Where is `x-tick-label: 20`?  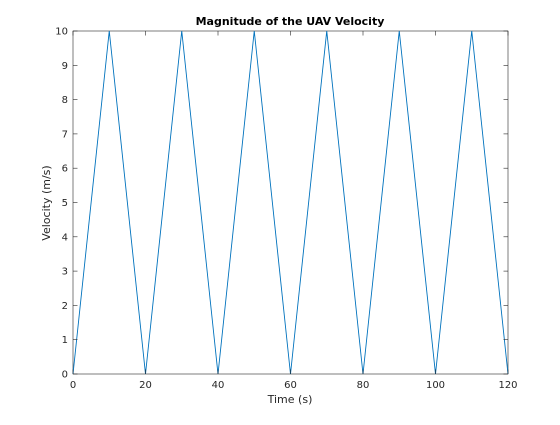
x-tick-label: 20 is located at coordinates (145, 385).